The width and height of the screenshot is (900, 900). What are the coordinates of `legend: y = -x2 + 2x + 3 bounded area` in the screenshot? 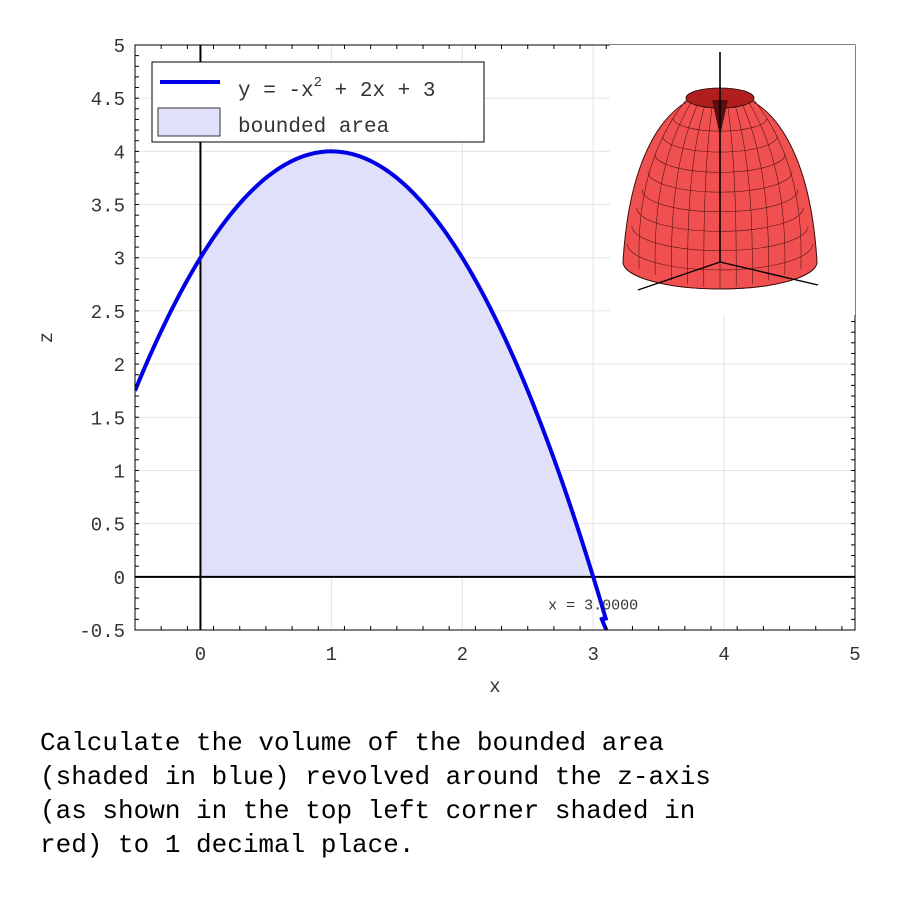 It's located at (318, 102).